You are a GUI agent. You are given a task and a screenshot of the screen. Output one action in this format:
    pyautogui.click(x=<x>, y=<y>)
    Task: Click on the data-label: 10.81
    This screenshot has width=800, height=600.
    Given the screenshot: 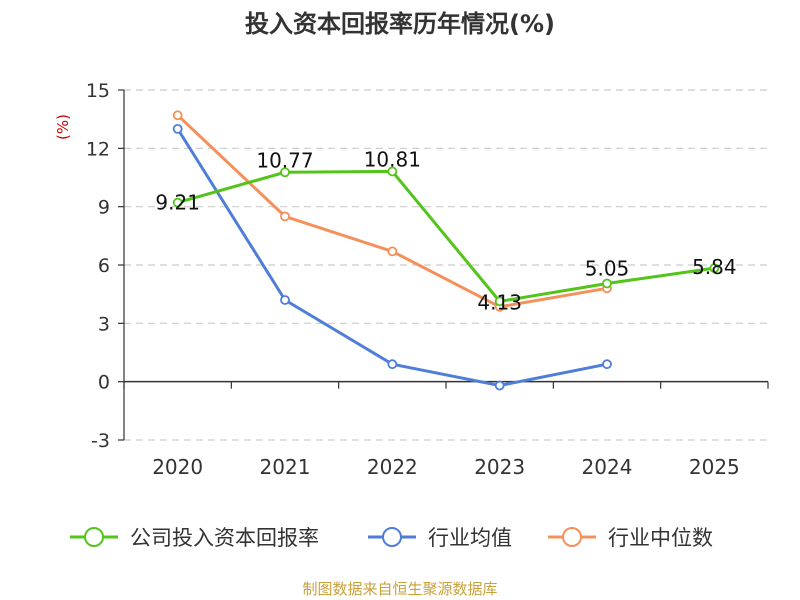 What is the action you would take?
    pyautogui.click(x=392, y=159)
    